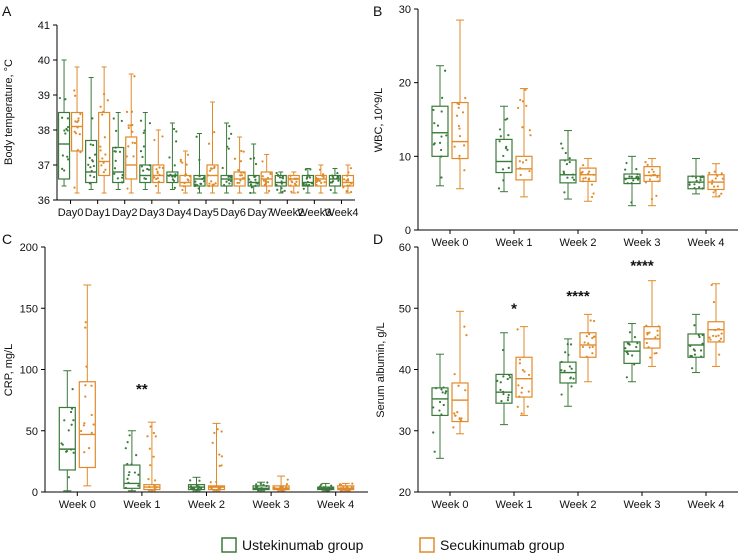 The image size is (752, 555). I want to click on x-tick-label: Week 3, so click(271, 505).